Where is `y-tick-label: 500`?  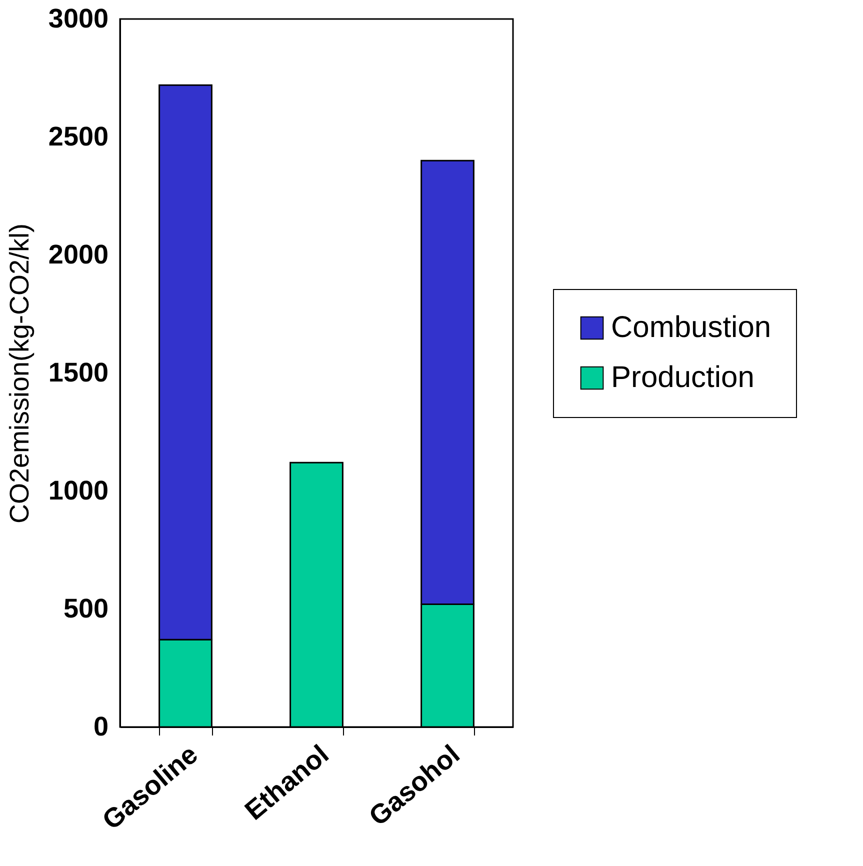
y-tick-label: 500 is located at coordinates (85, 609).